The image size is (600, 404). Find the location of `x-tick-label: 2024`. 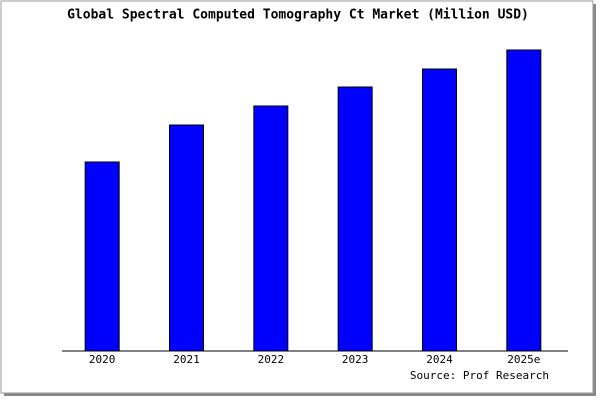

x-tick-label: 2024 is located at coordinates (439, 359).